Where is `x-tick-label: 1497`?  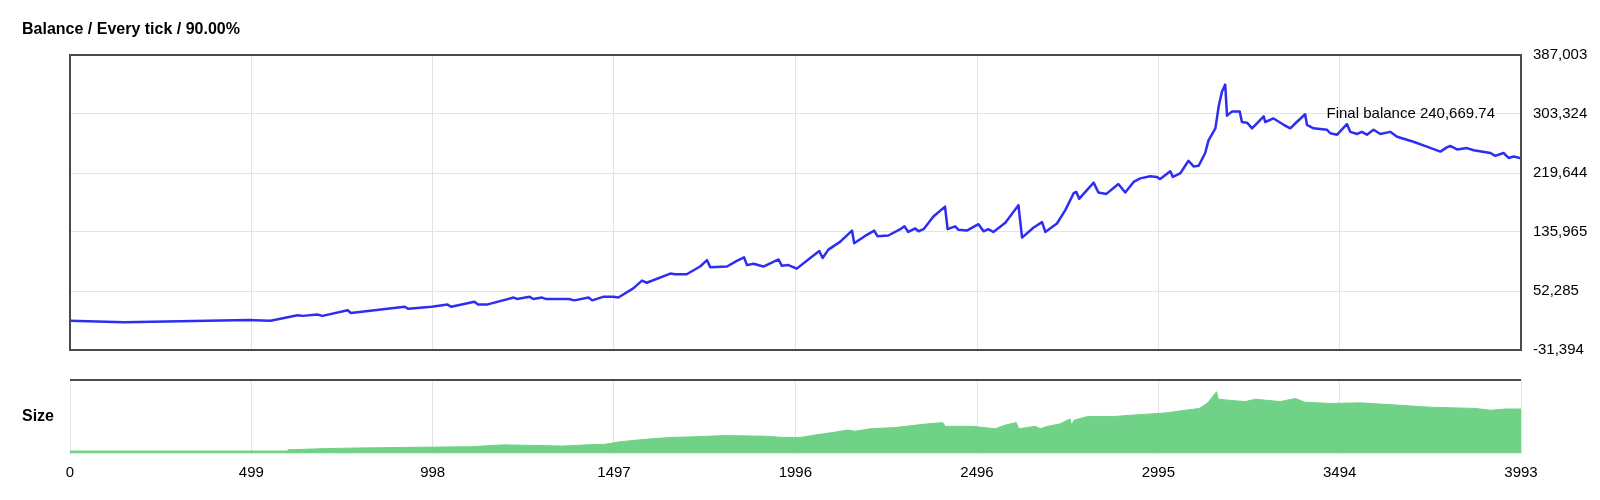 x-tick-label: 1497 is located at coordinates (614, 471).